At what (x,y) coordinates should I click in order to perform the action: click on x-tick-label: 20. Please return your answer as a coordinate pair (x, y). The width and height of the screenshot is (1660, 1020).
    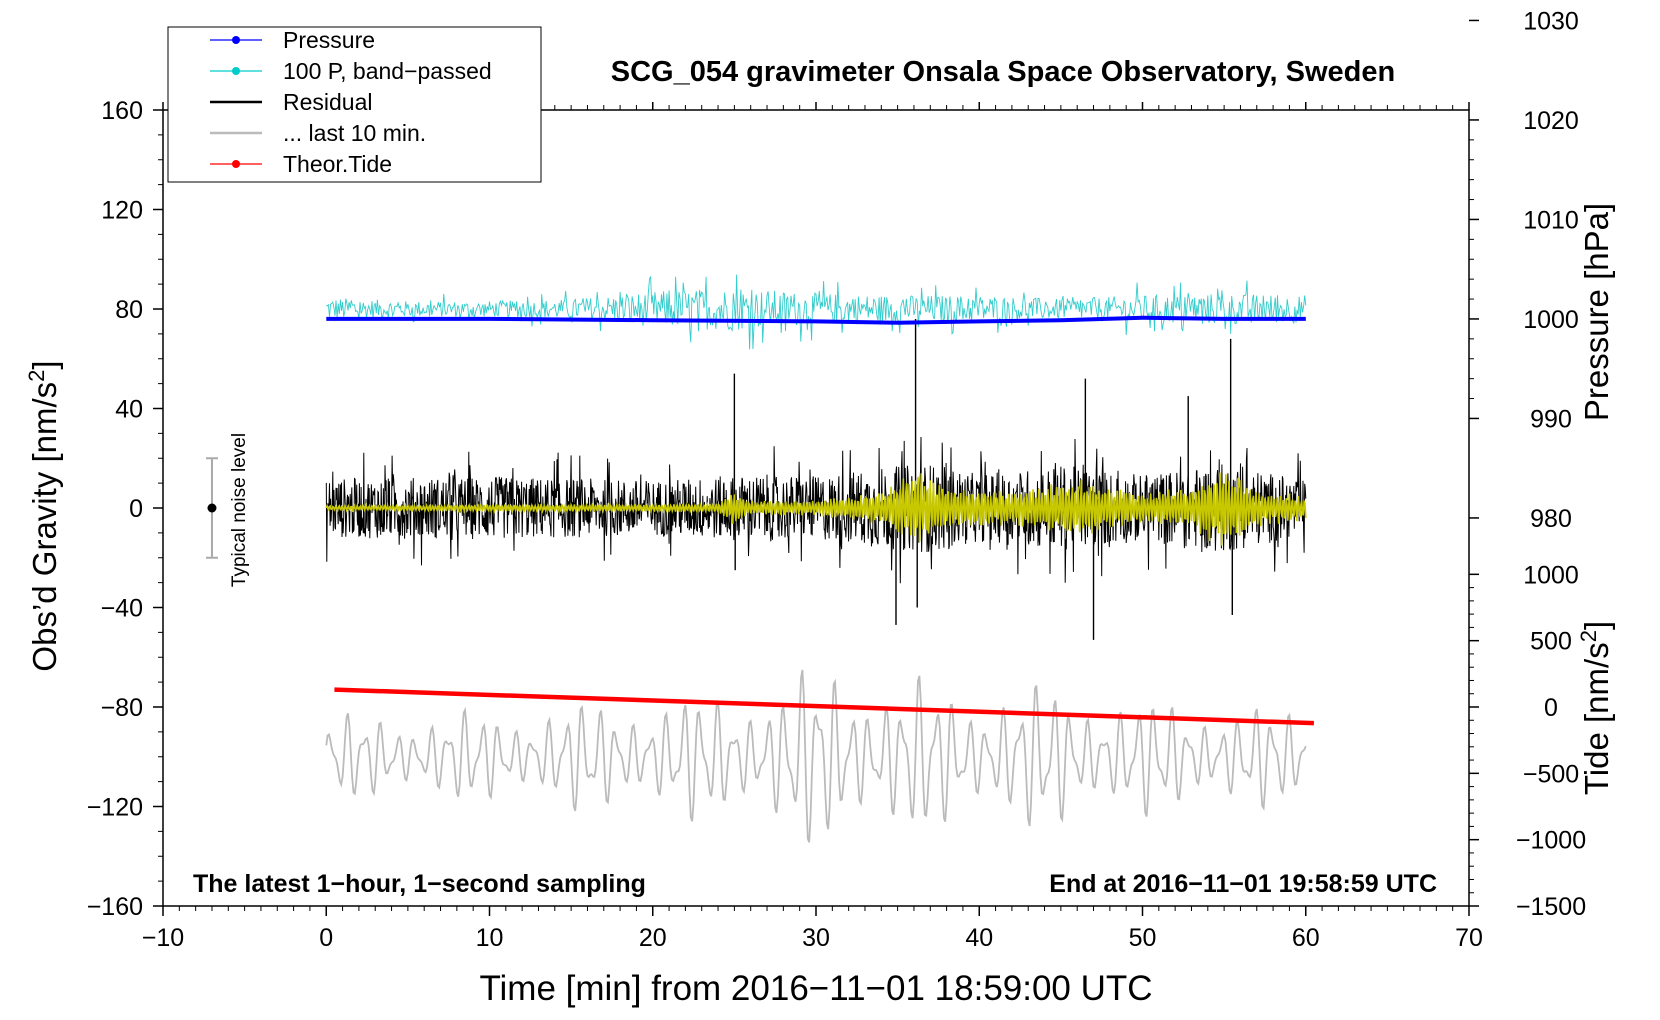
    Looking at the image, I should click on (653, 938).